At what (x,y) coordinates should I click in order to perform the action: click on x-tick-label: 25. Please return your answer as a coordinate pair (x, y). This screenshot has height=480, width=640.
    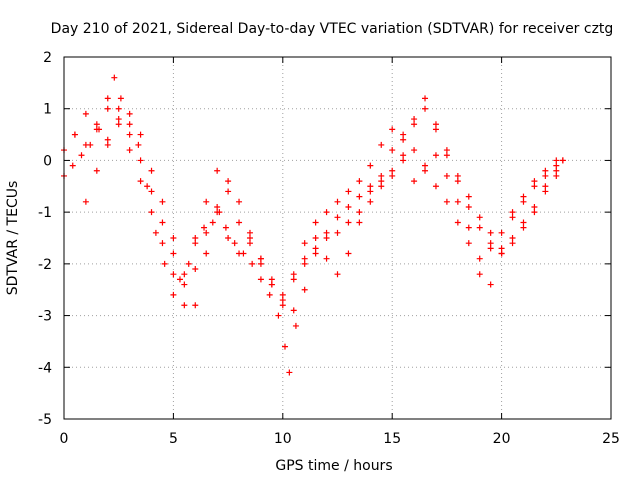
    Looking at the image, I should click on (611, 439).